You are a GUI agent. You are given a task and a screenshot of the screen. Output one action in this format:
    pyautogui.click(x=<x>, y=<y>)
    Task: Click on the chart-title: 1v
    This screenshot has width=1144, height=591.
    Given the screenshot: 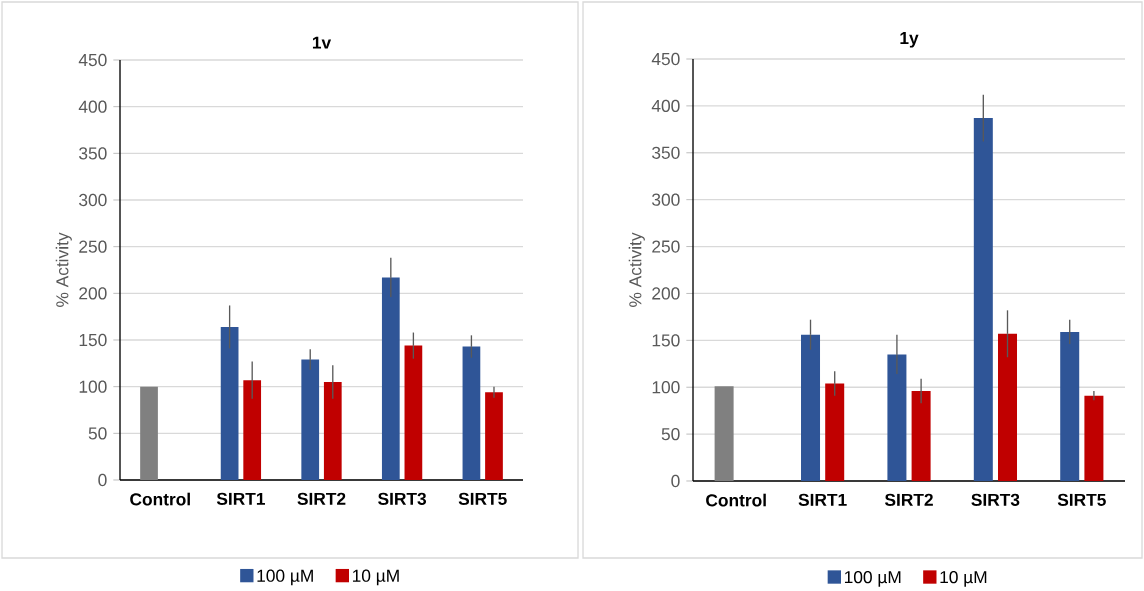 What is the action you would take?
    pyautogui.click(x=322, y=42)
    